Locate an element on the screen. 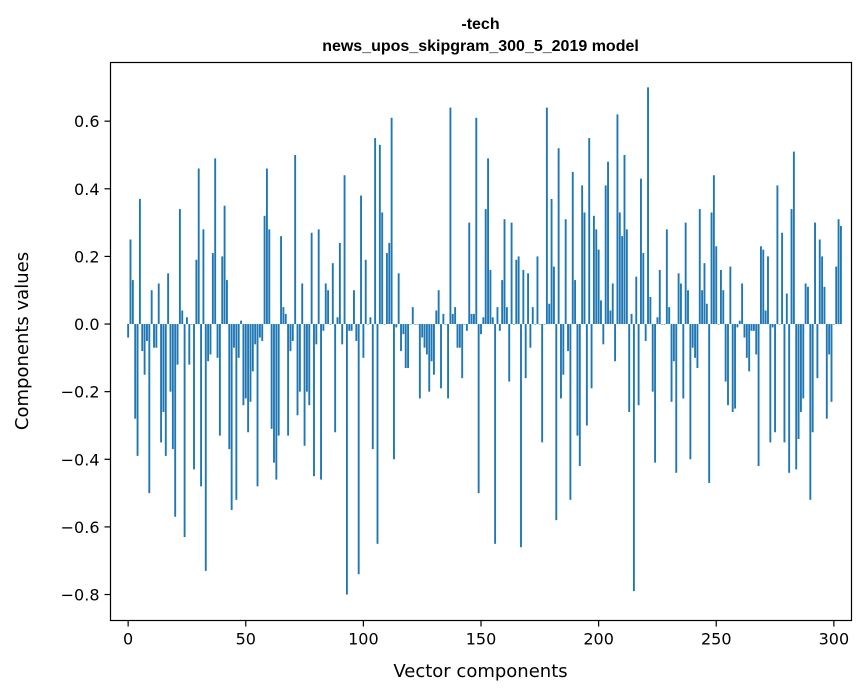  y-tick-label-0: −0.8 is located at coordinates (80, 595).